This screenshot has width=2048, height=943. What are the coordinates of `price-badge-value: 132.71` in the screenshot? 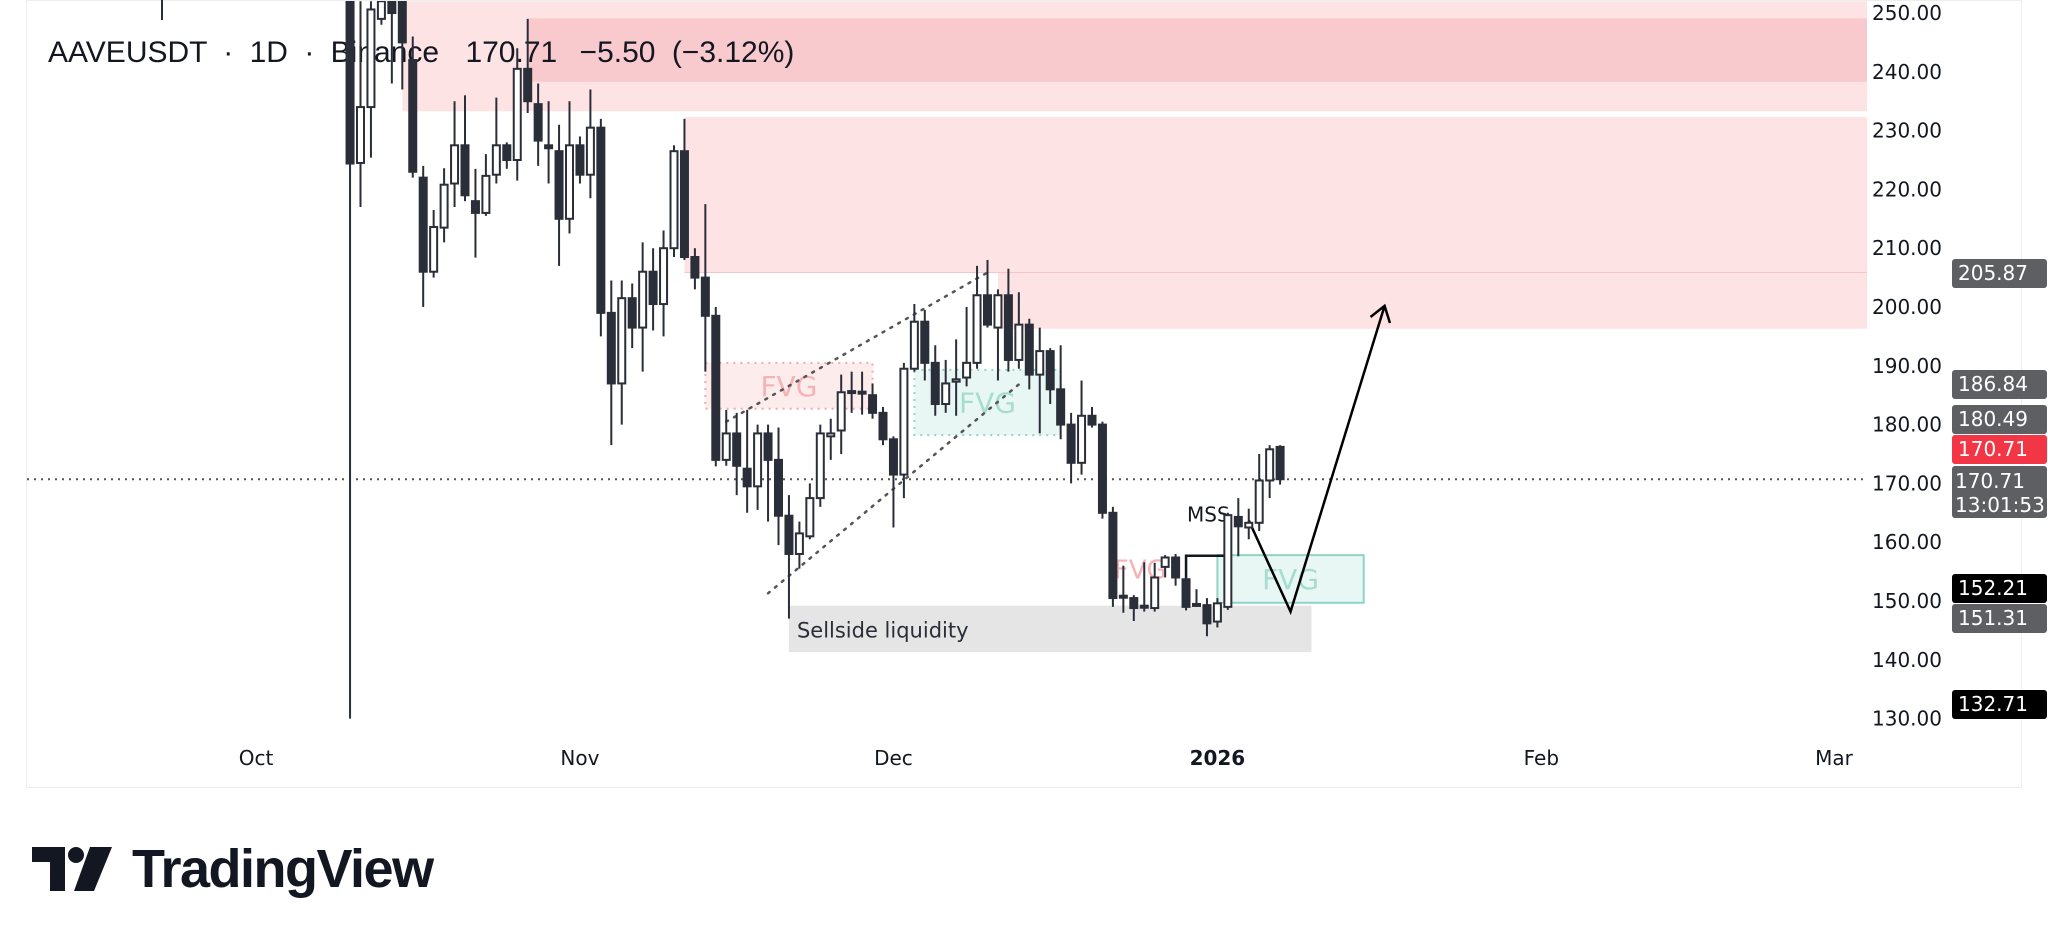 It's located at (1993, 704).